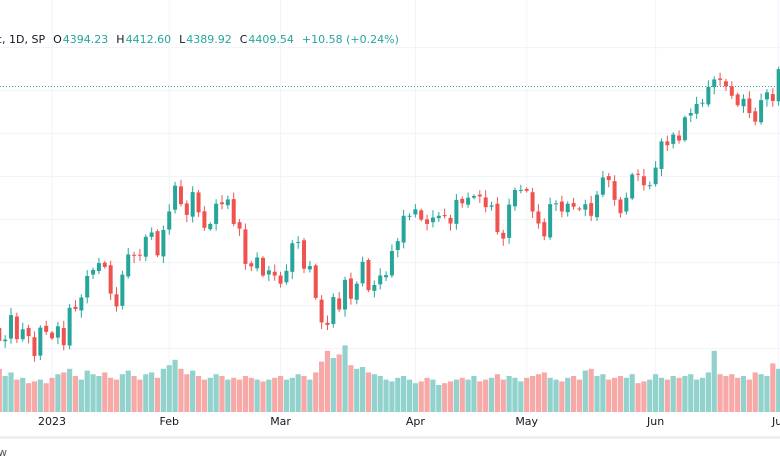 The image size is (780, 470). What do you see at coordinates (209, 39) in the screenshot?
I see `low-value: 4389.92` at bounding box center [209, 39].